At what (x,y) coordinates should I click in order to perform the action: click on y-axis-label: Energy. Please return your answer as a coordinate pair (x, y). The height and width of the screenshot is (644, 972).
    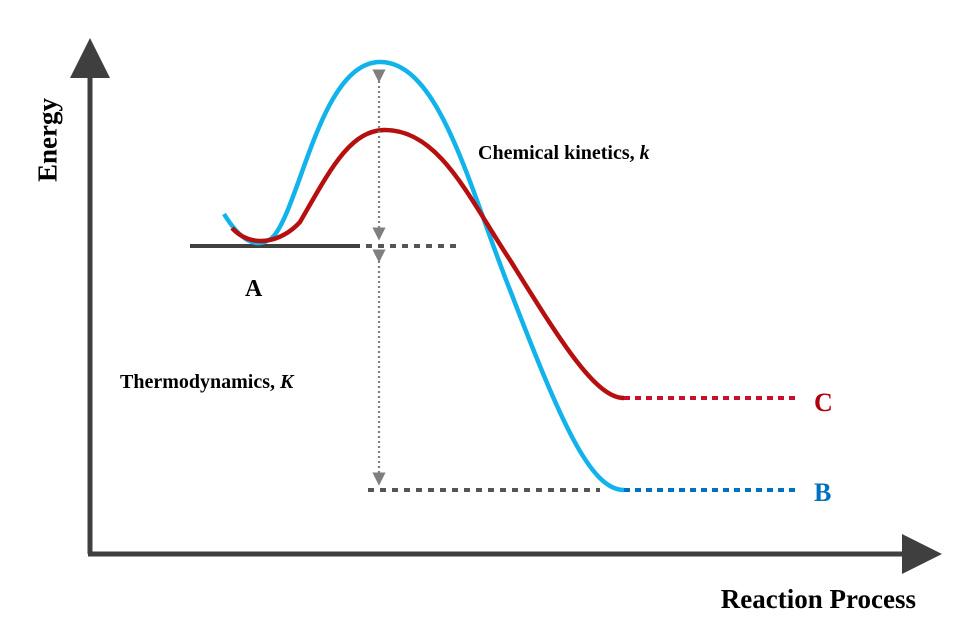
    Looking at the image, I should click on (47, 140).